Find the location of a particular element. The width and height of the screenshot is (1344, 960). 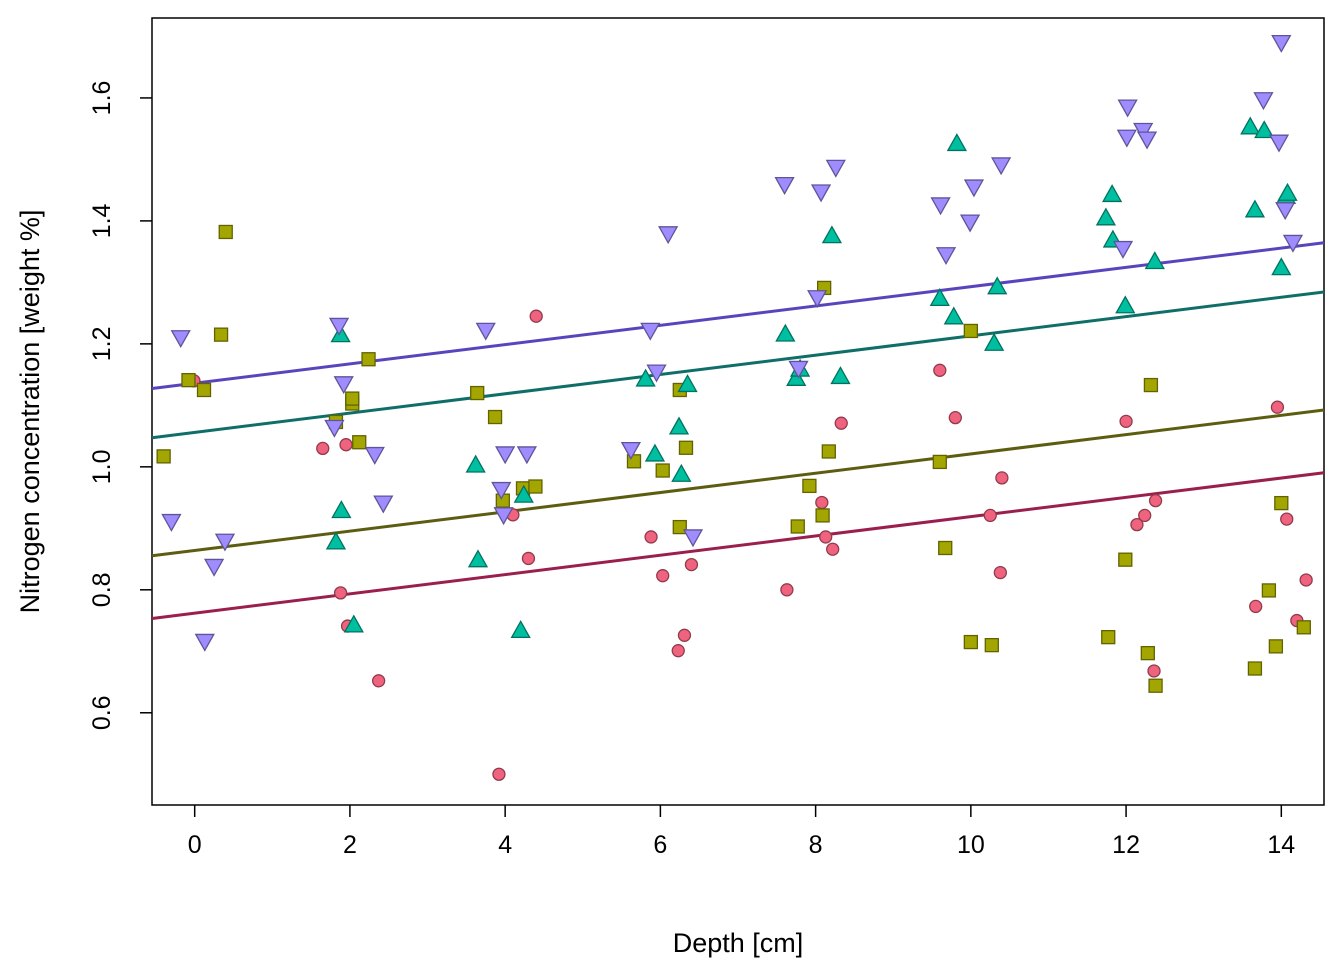

regression-line-circle is located at coordinates (738, 545).